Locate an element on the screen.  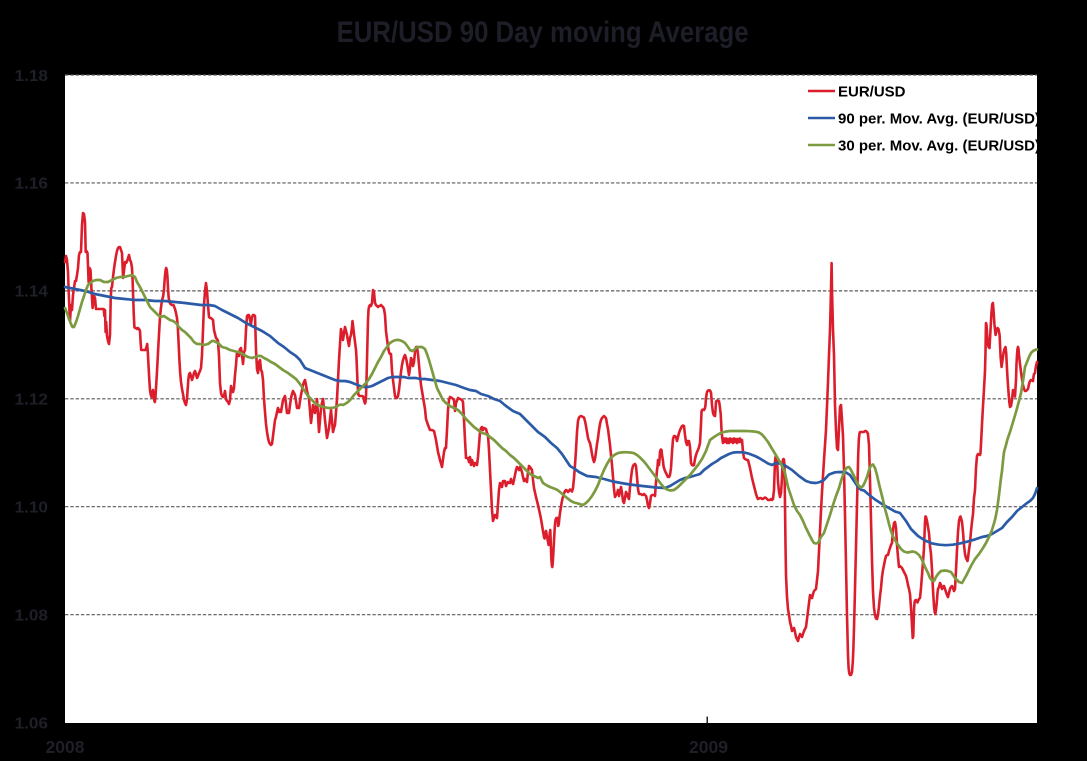
svg-text: 1.14 is located at coordinates (32, 292).